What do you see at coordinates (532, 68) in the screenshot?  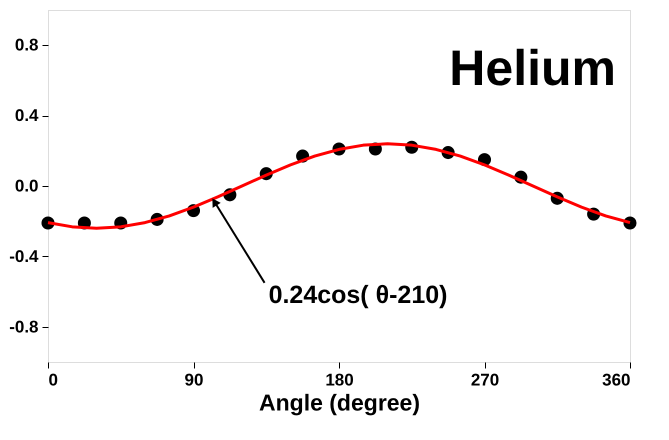 I see `annotation: Helium` at bounding box center [532, 68].